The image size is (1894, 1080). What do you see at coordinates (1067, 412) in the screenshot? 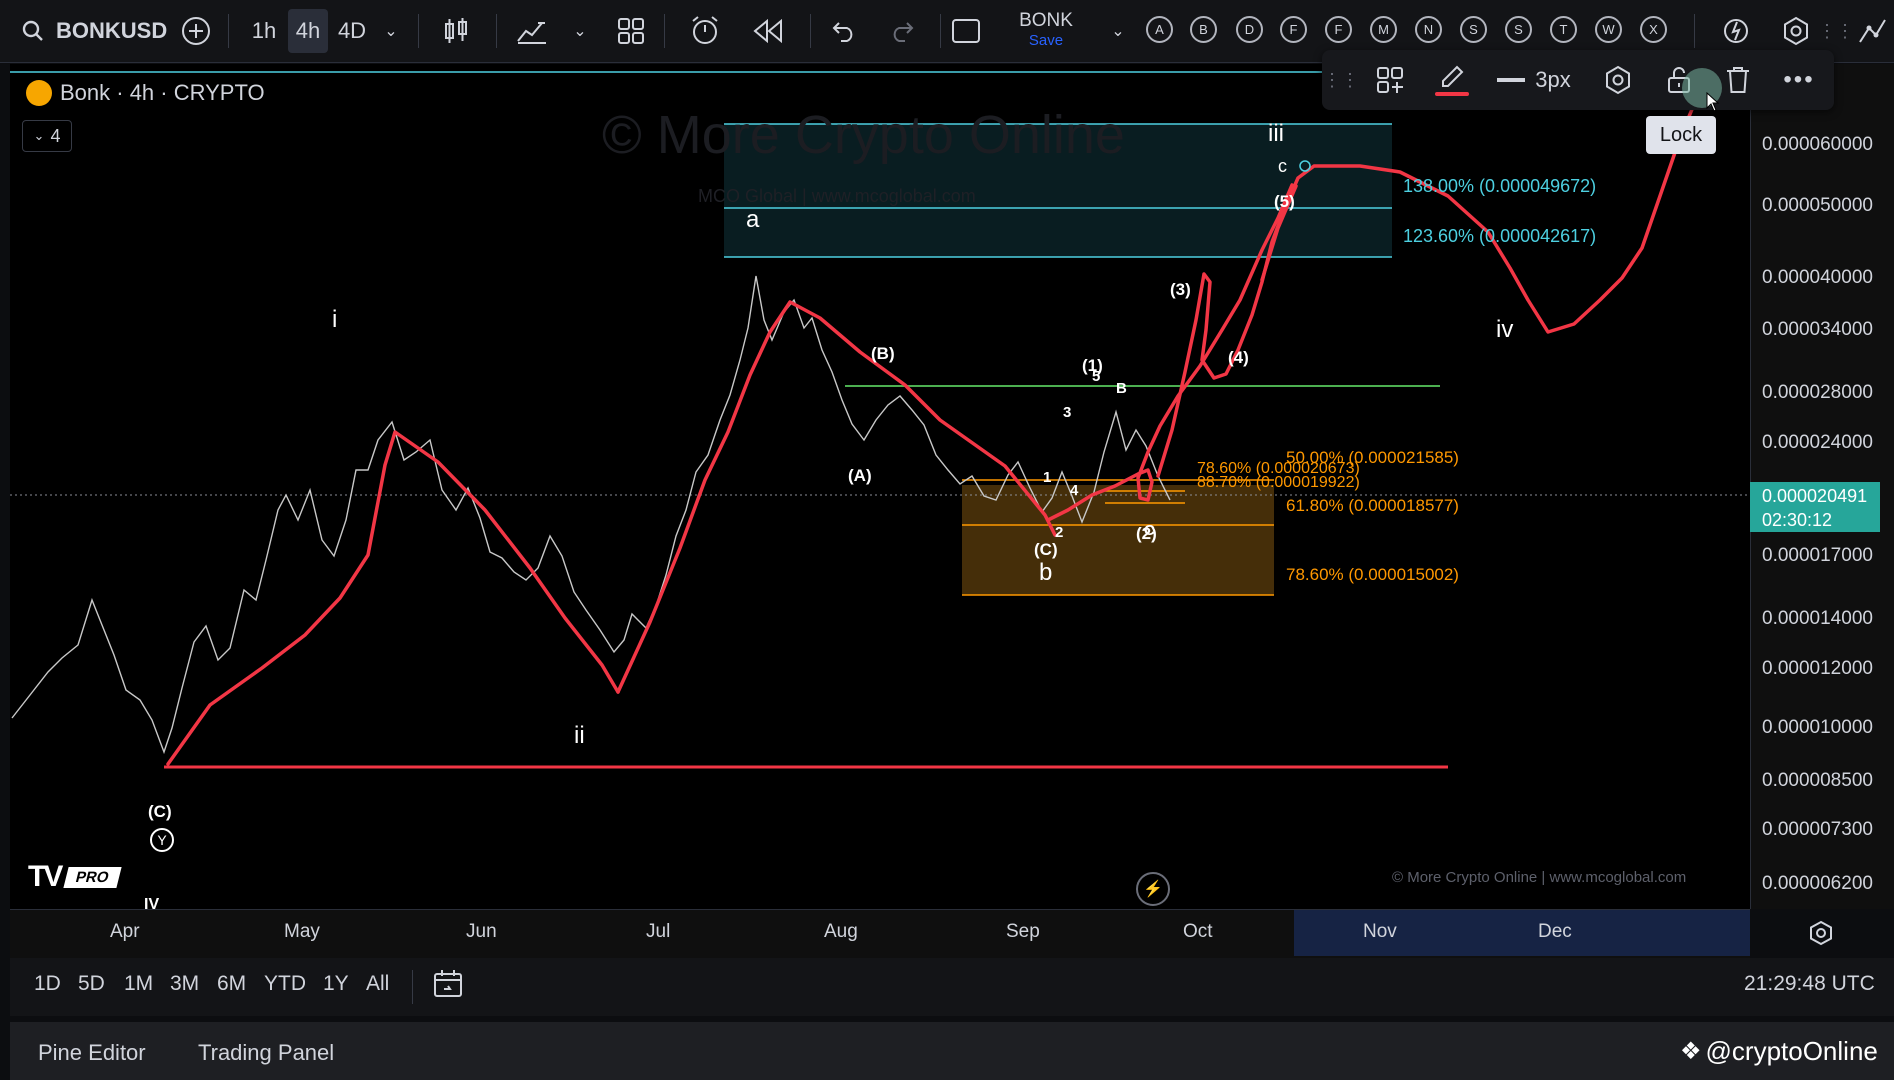
I see `subwave-label-3: 3` at bounding box center [1067, 412].